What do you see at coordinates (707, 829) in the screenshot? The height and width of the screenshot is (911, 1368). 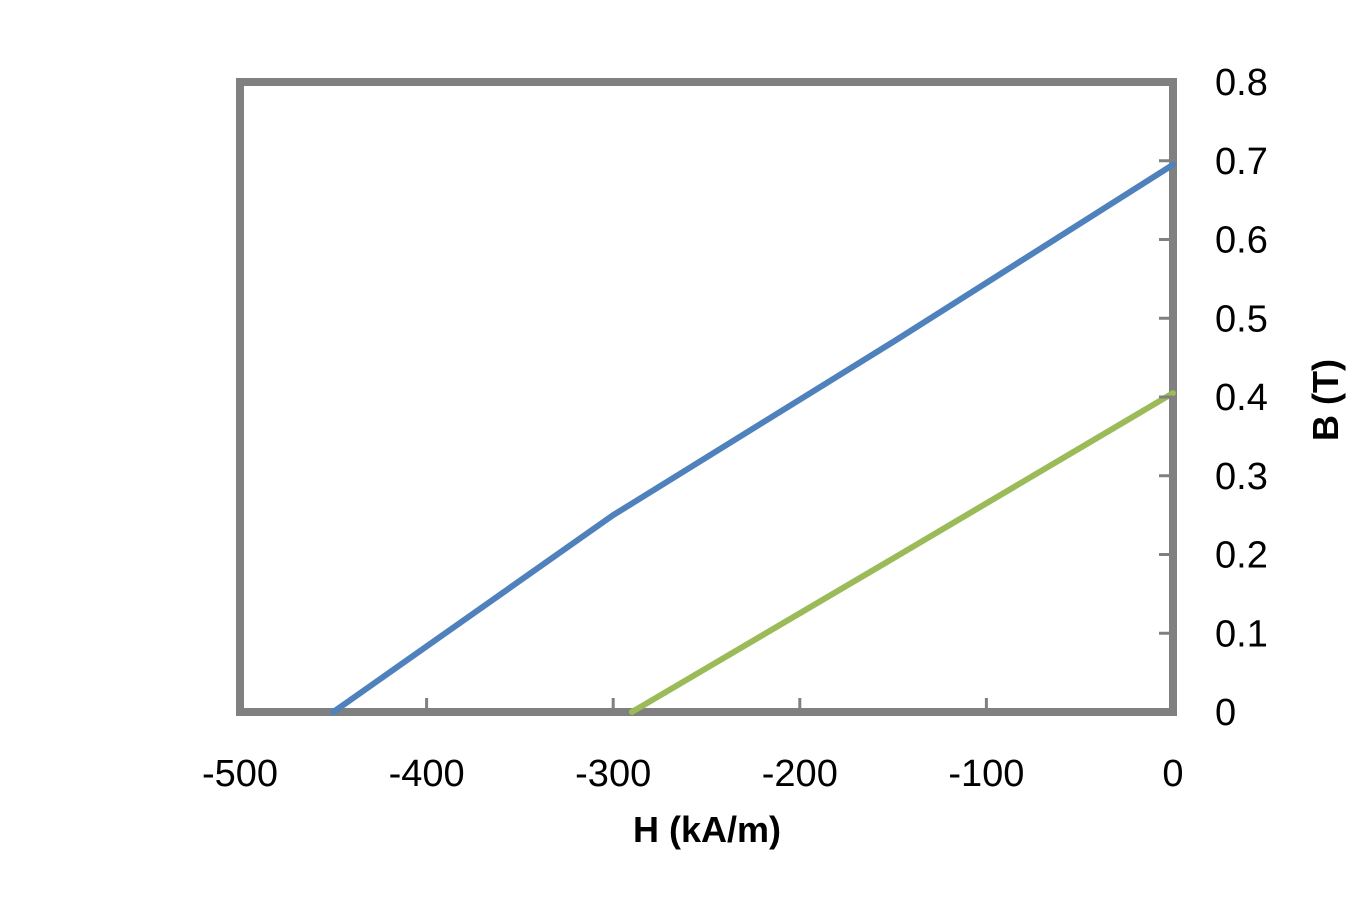 I see `x-axis-title: H (kA/m)` at bounding box center [707, 829].